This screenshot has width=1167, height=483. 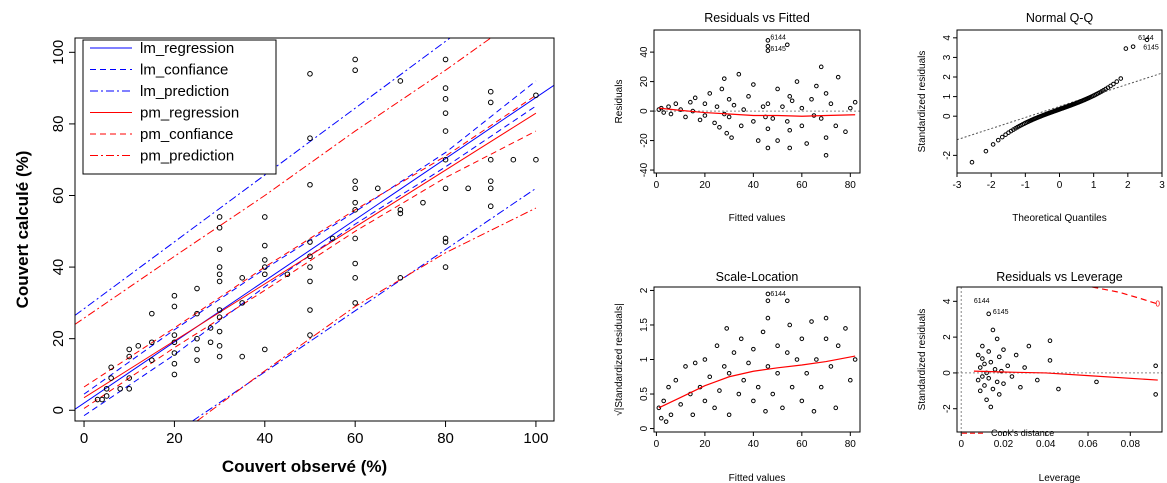 I want to click on x-axis-label: Fitted values, so click(x=757, y=218).